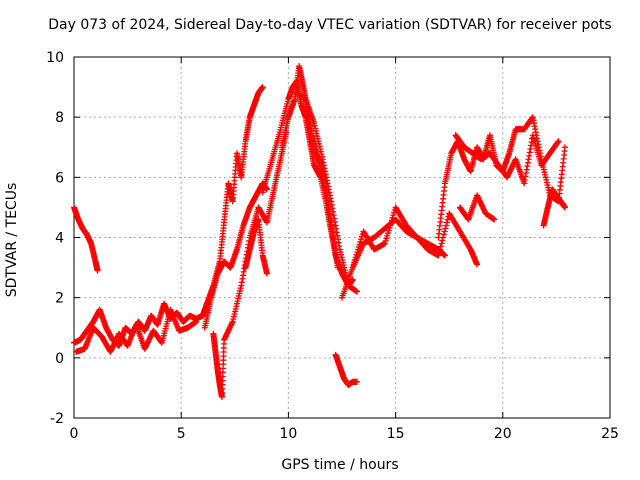 The image size is (640, 480). Describe the element at coordinates (59, 239) in the screenshot. I see `y-tick-label: 4` at that location.